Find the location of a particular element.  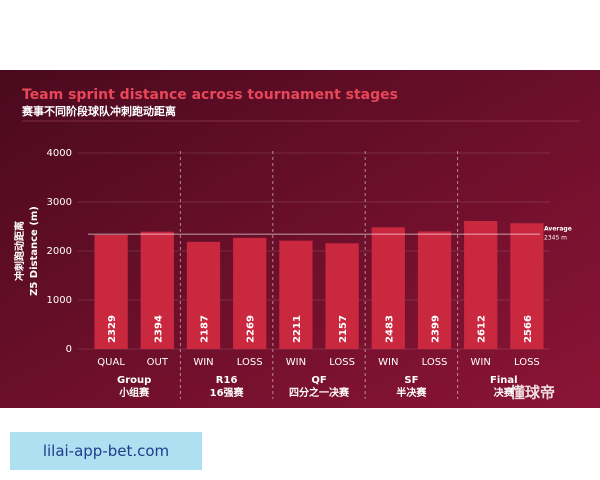

footer-link: lilai-app-bet.com is located at coordinates (106, 451).